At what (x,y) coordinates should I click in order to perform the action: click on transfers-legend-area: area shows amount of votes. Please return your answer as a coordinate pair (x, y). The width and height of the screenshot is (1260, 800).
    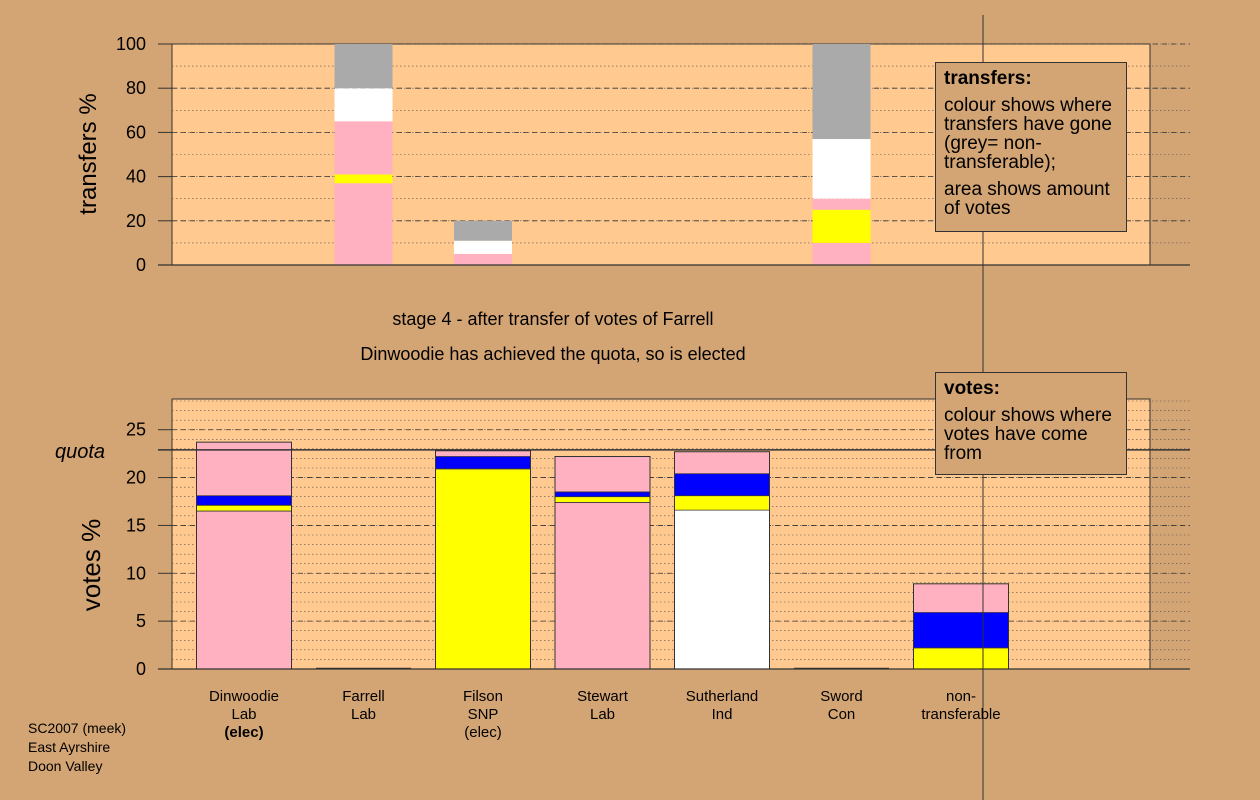
    Looking at the image, I should click on (1027, 199).